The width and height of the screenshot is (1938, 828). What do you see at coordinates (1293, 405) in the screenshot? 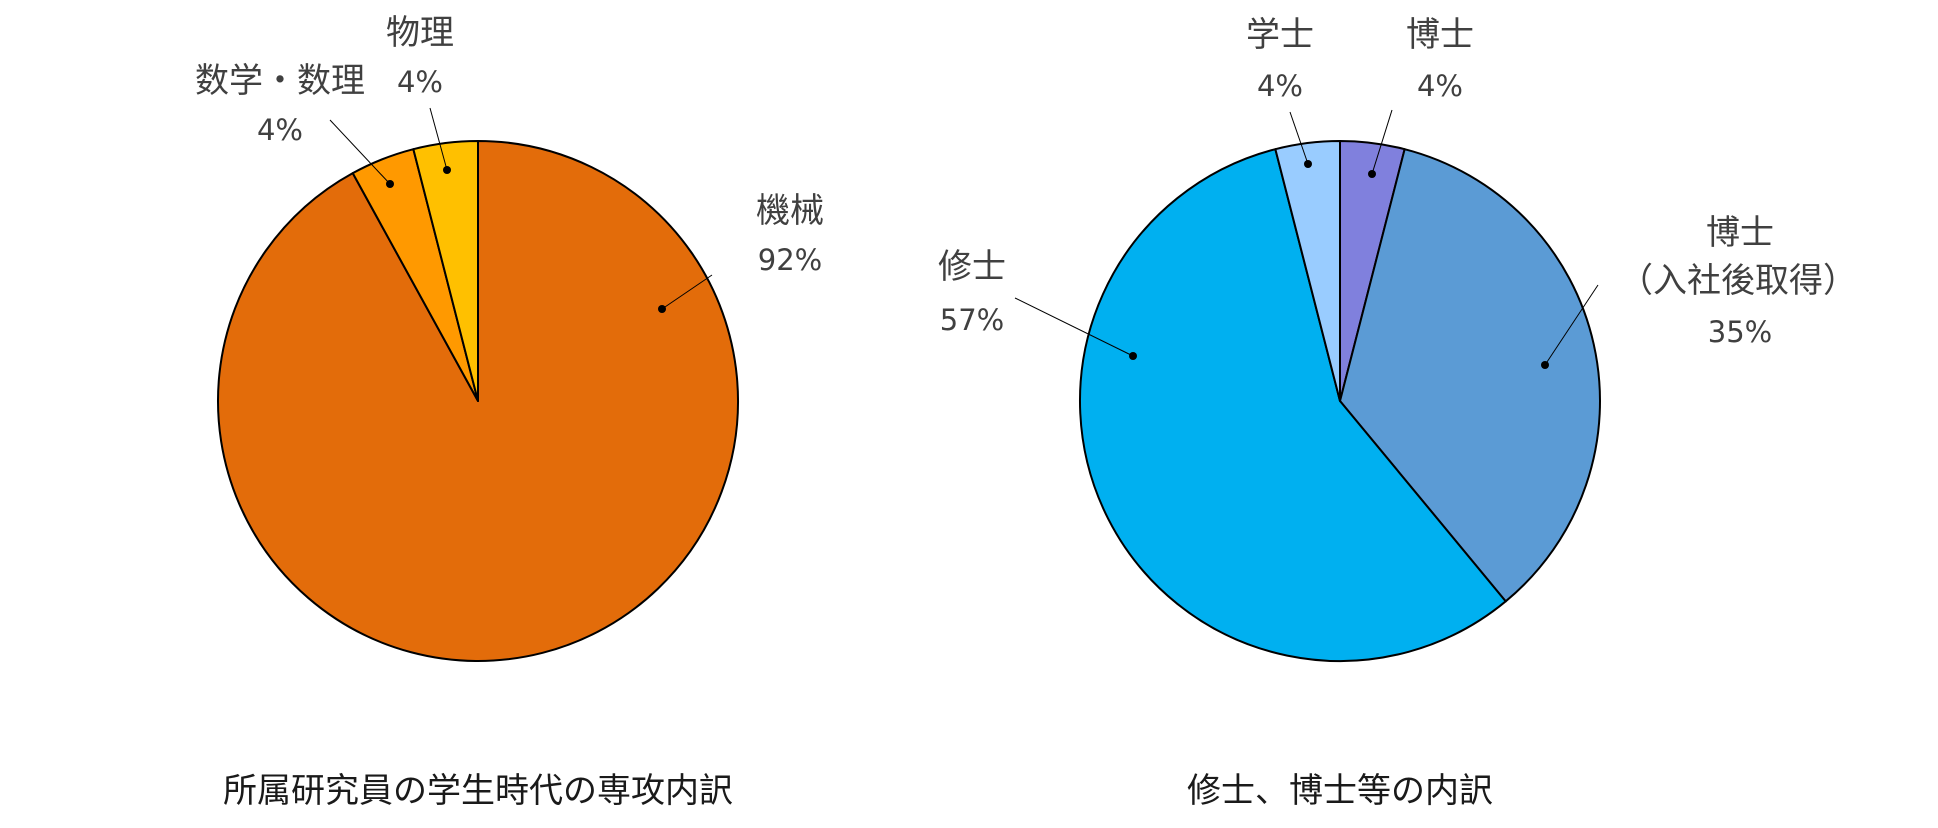
I see `slice-shushi` at bounding box center [1293, 405].